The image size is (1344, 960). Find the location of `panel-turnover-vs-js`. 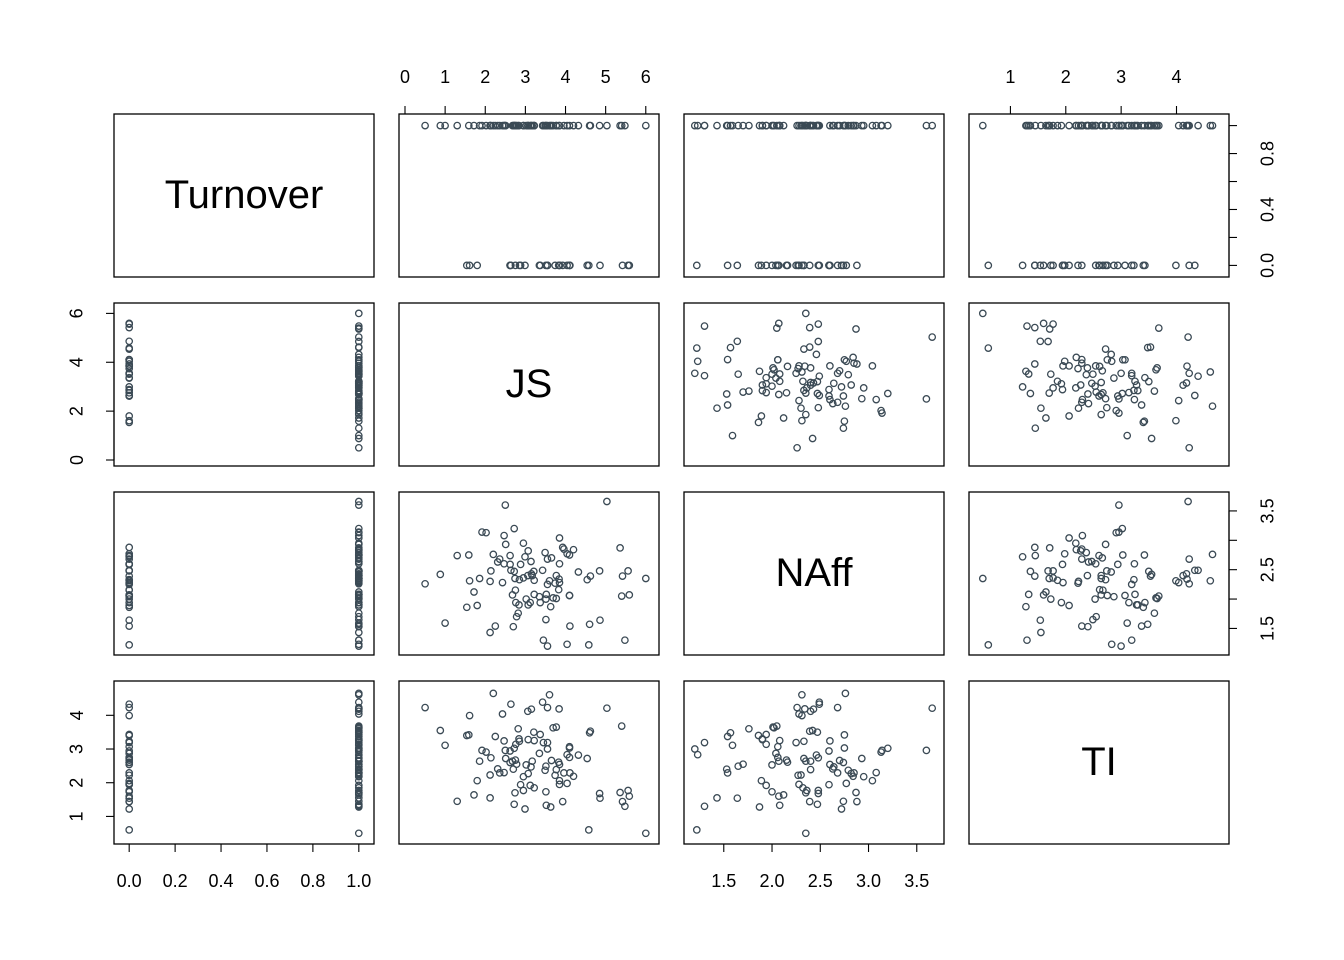

panel-turnover-vs-js is located at coordinates (529, 195).